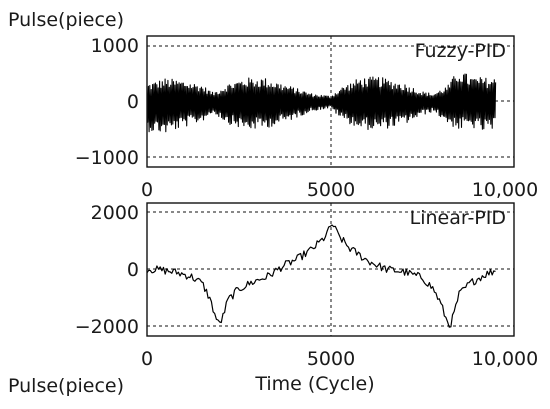  I want to click on fuzzy-pid-trace, so click(321, 103).